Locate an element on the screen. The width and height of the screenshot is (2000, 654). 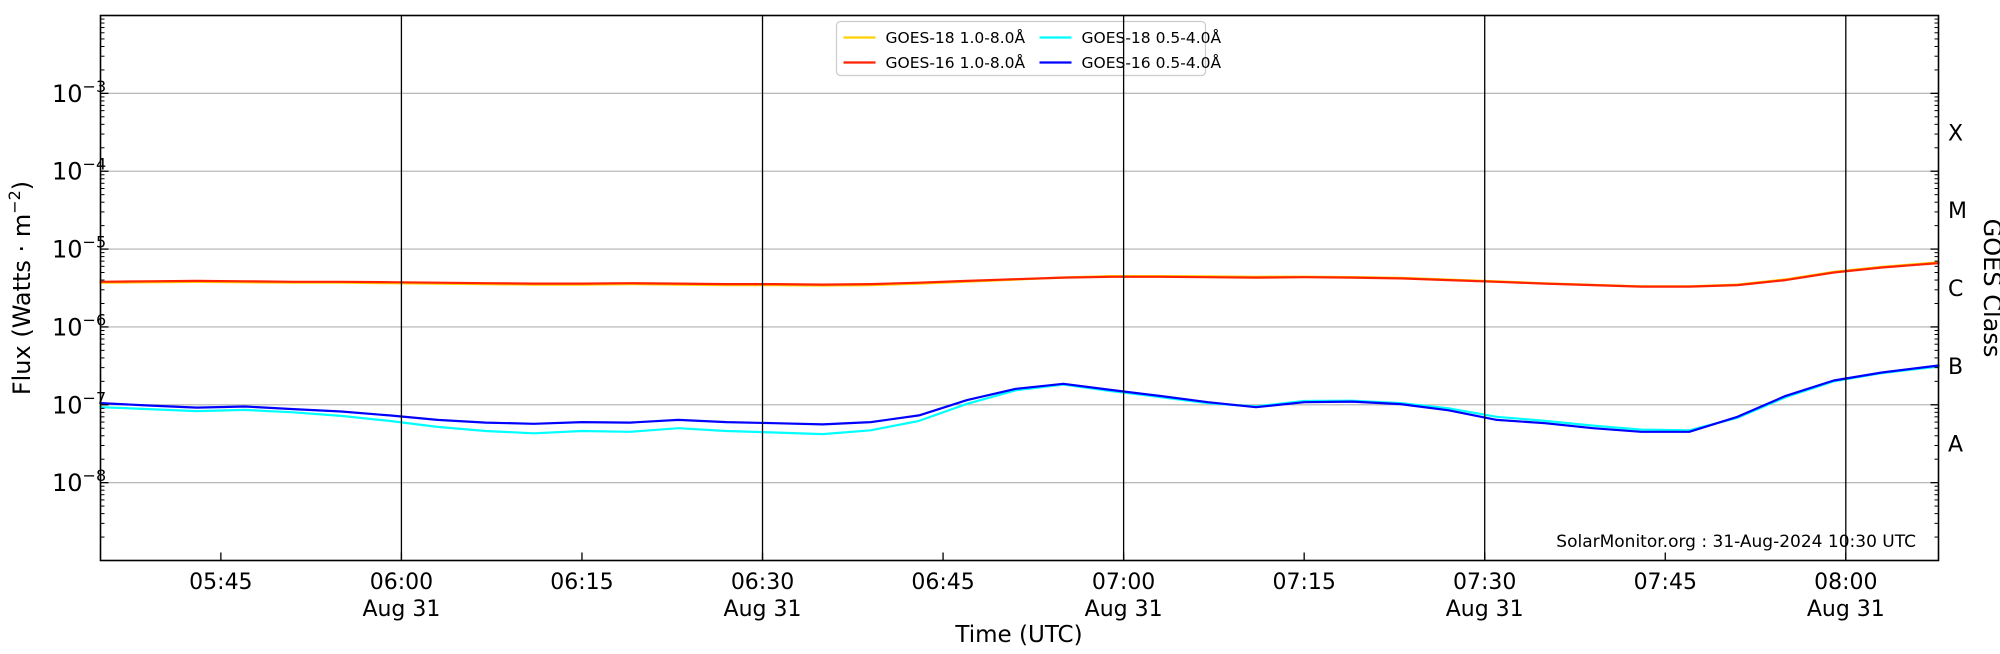
attribution-text: SolarMonitor.org : 31-Aug-2024 10:30 UTC is located at coordinates (1736, 542).